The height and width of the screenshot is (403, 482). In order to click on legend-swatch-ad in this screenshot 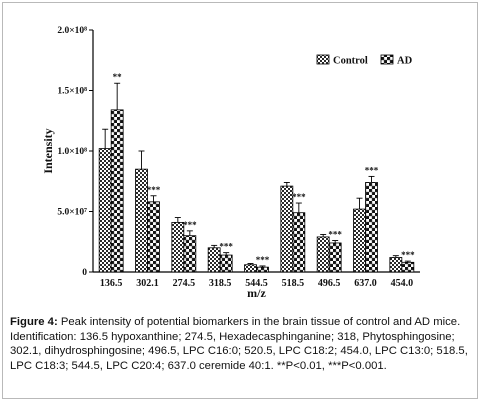, I will do `click(387, 59)`.